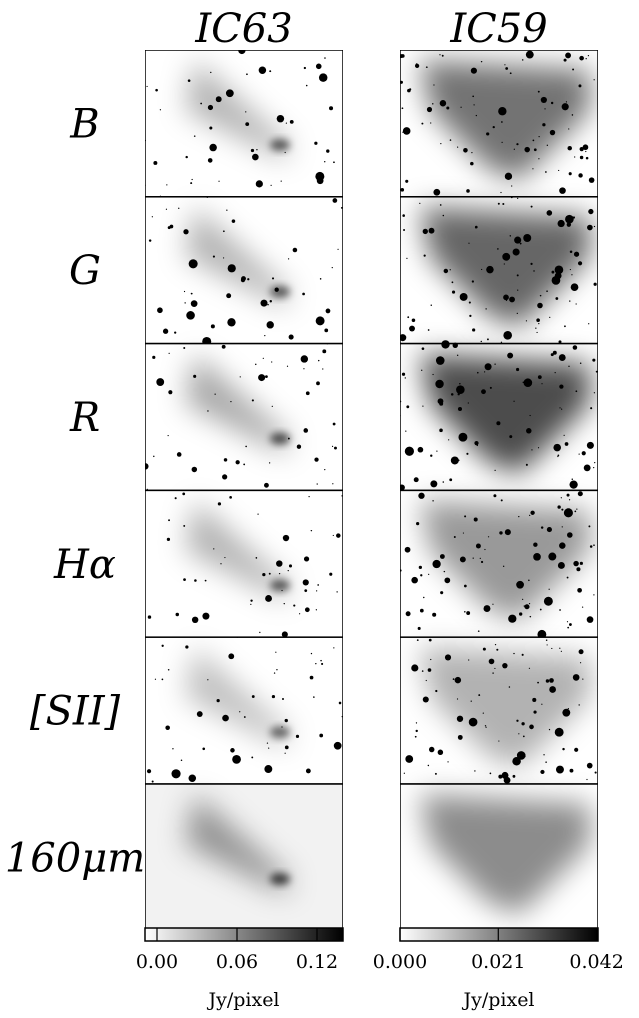  I want to click on nebula-core, so click(280, 438).